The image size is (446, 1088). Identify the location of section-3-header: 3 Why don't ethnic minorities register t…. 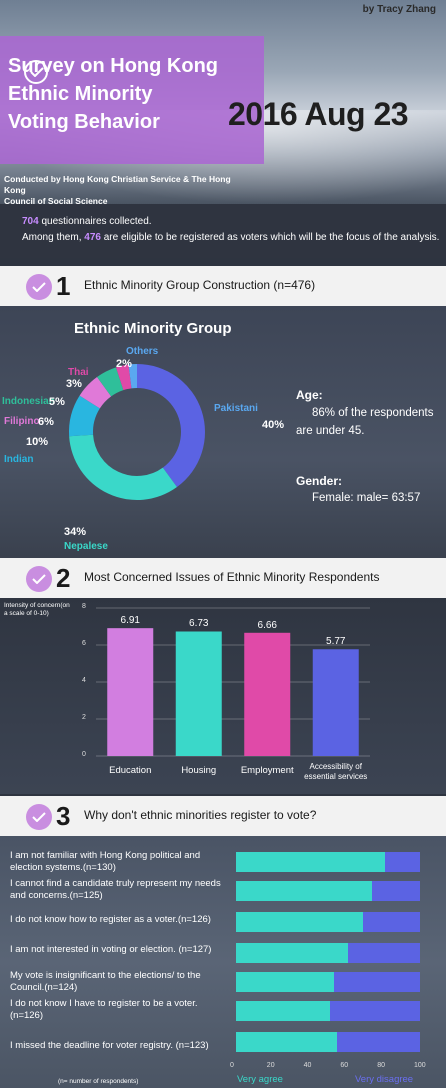
(223, 816).